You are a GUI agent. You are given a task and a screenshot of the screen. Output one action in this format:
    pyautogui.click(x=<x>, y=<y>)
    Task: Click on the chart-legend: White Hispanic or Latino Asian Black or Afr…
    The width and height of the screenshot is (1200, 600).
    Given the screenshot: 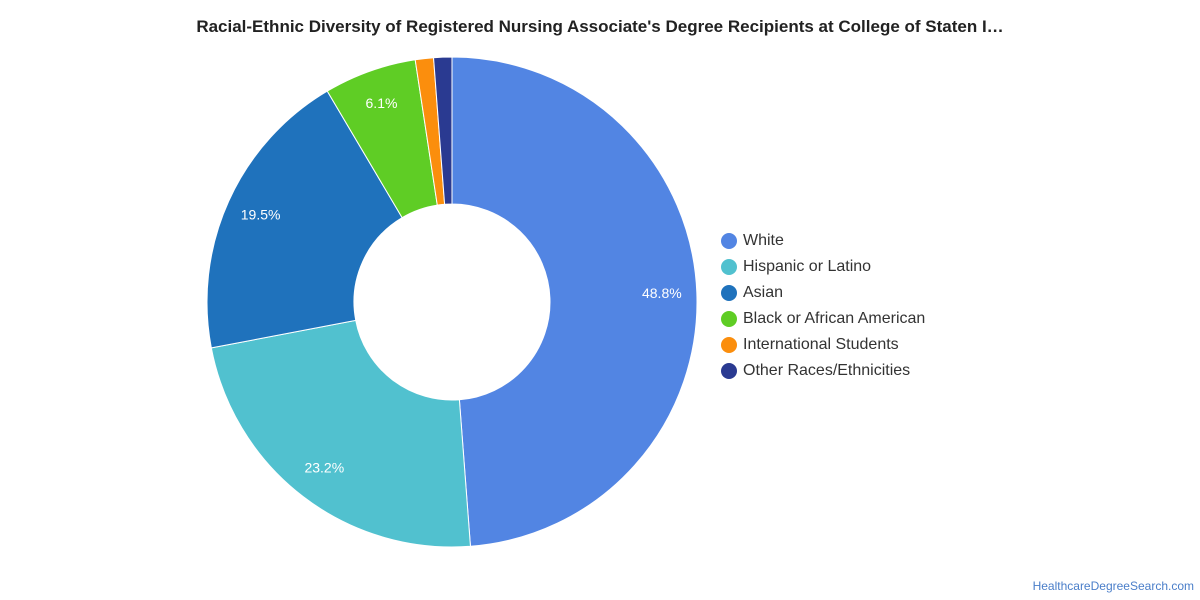 What is the action you would take?
    pyautogui.click(x=823, y=306)
    